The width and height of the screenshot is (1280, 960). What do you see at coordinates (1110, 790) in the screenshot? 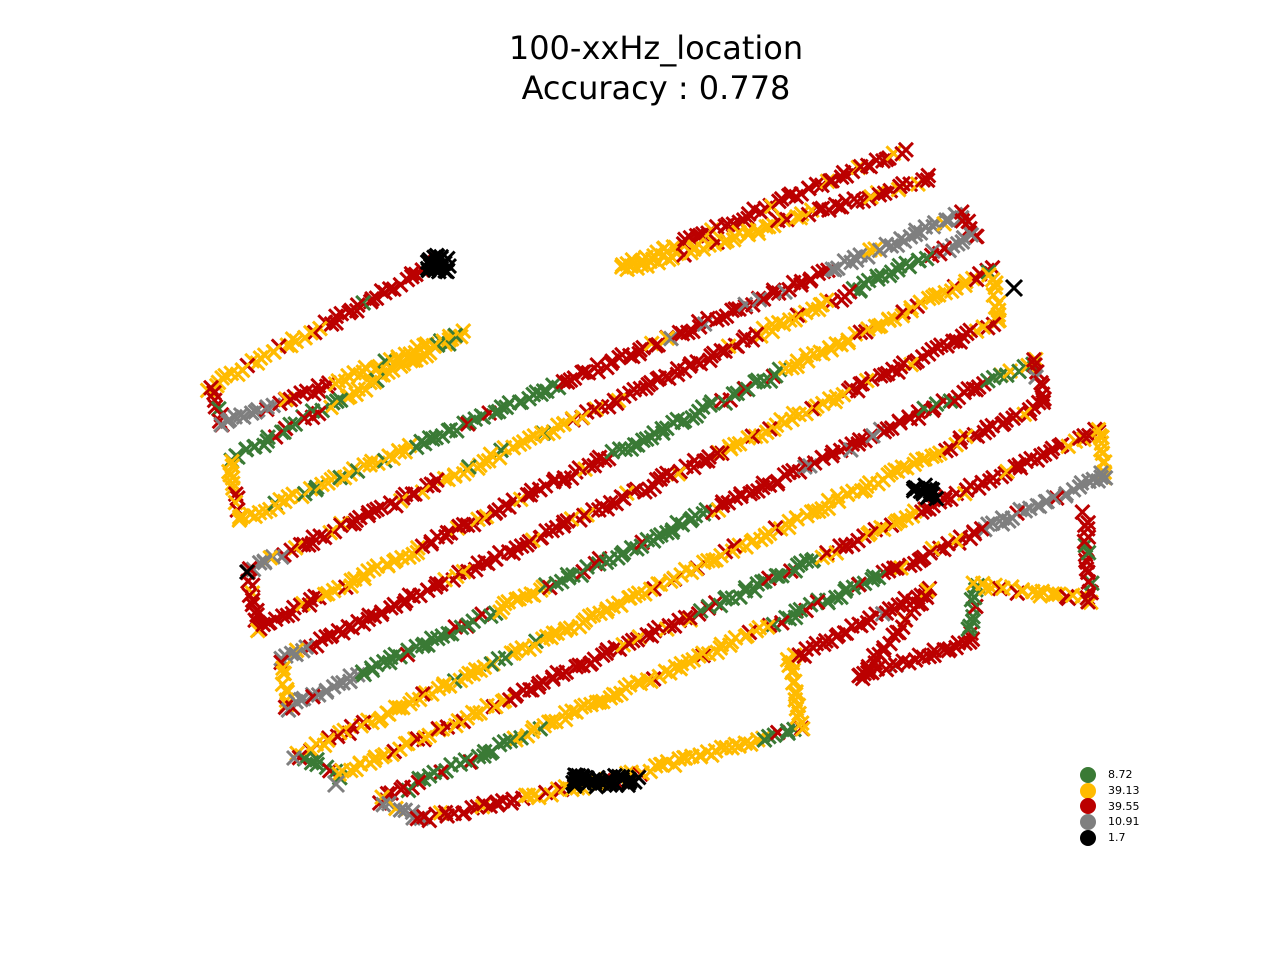
I see `legend-item: 39.13` at bounding box center [1110, 790].